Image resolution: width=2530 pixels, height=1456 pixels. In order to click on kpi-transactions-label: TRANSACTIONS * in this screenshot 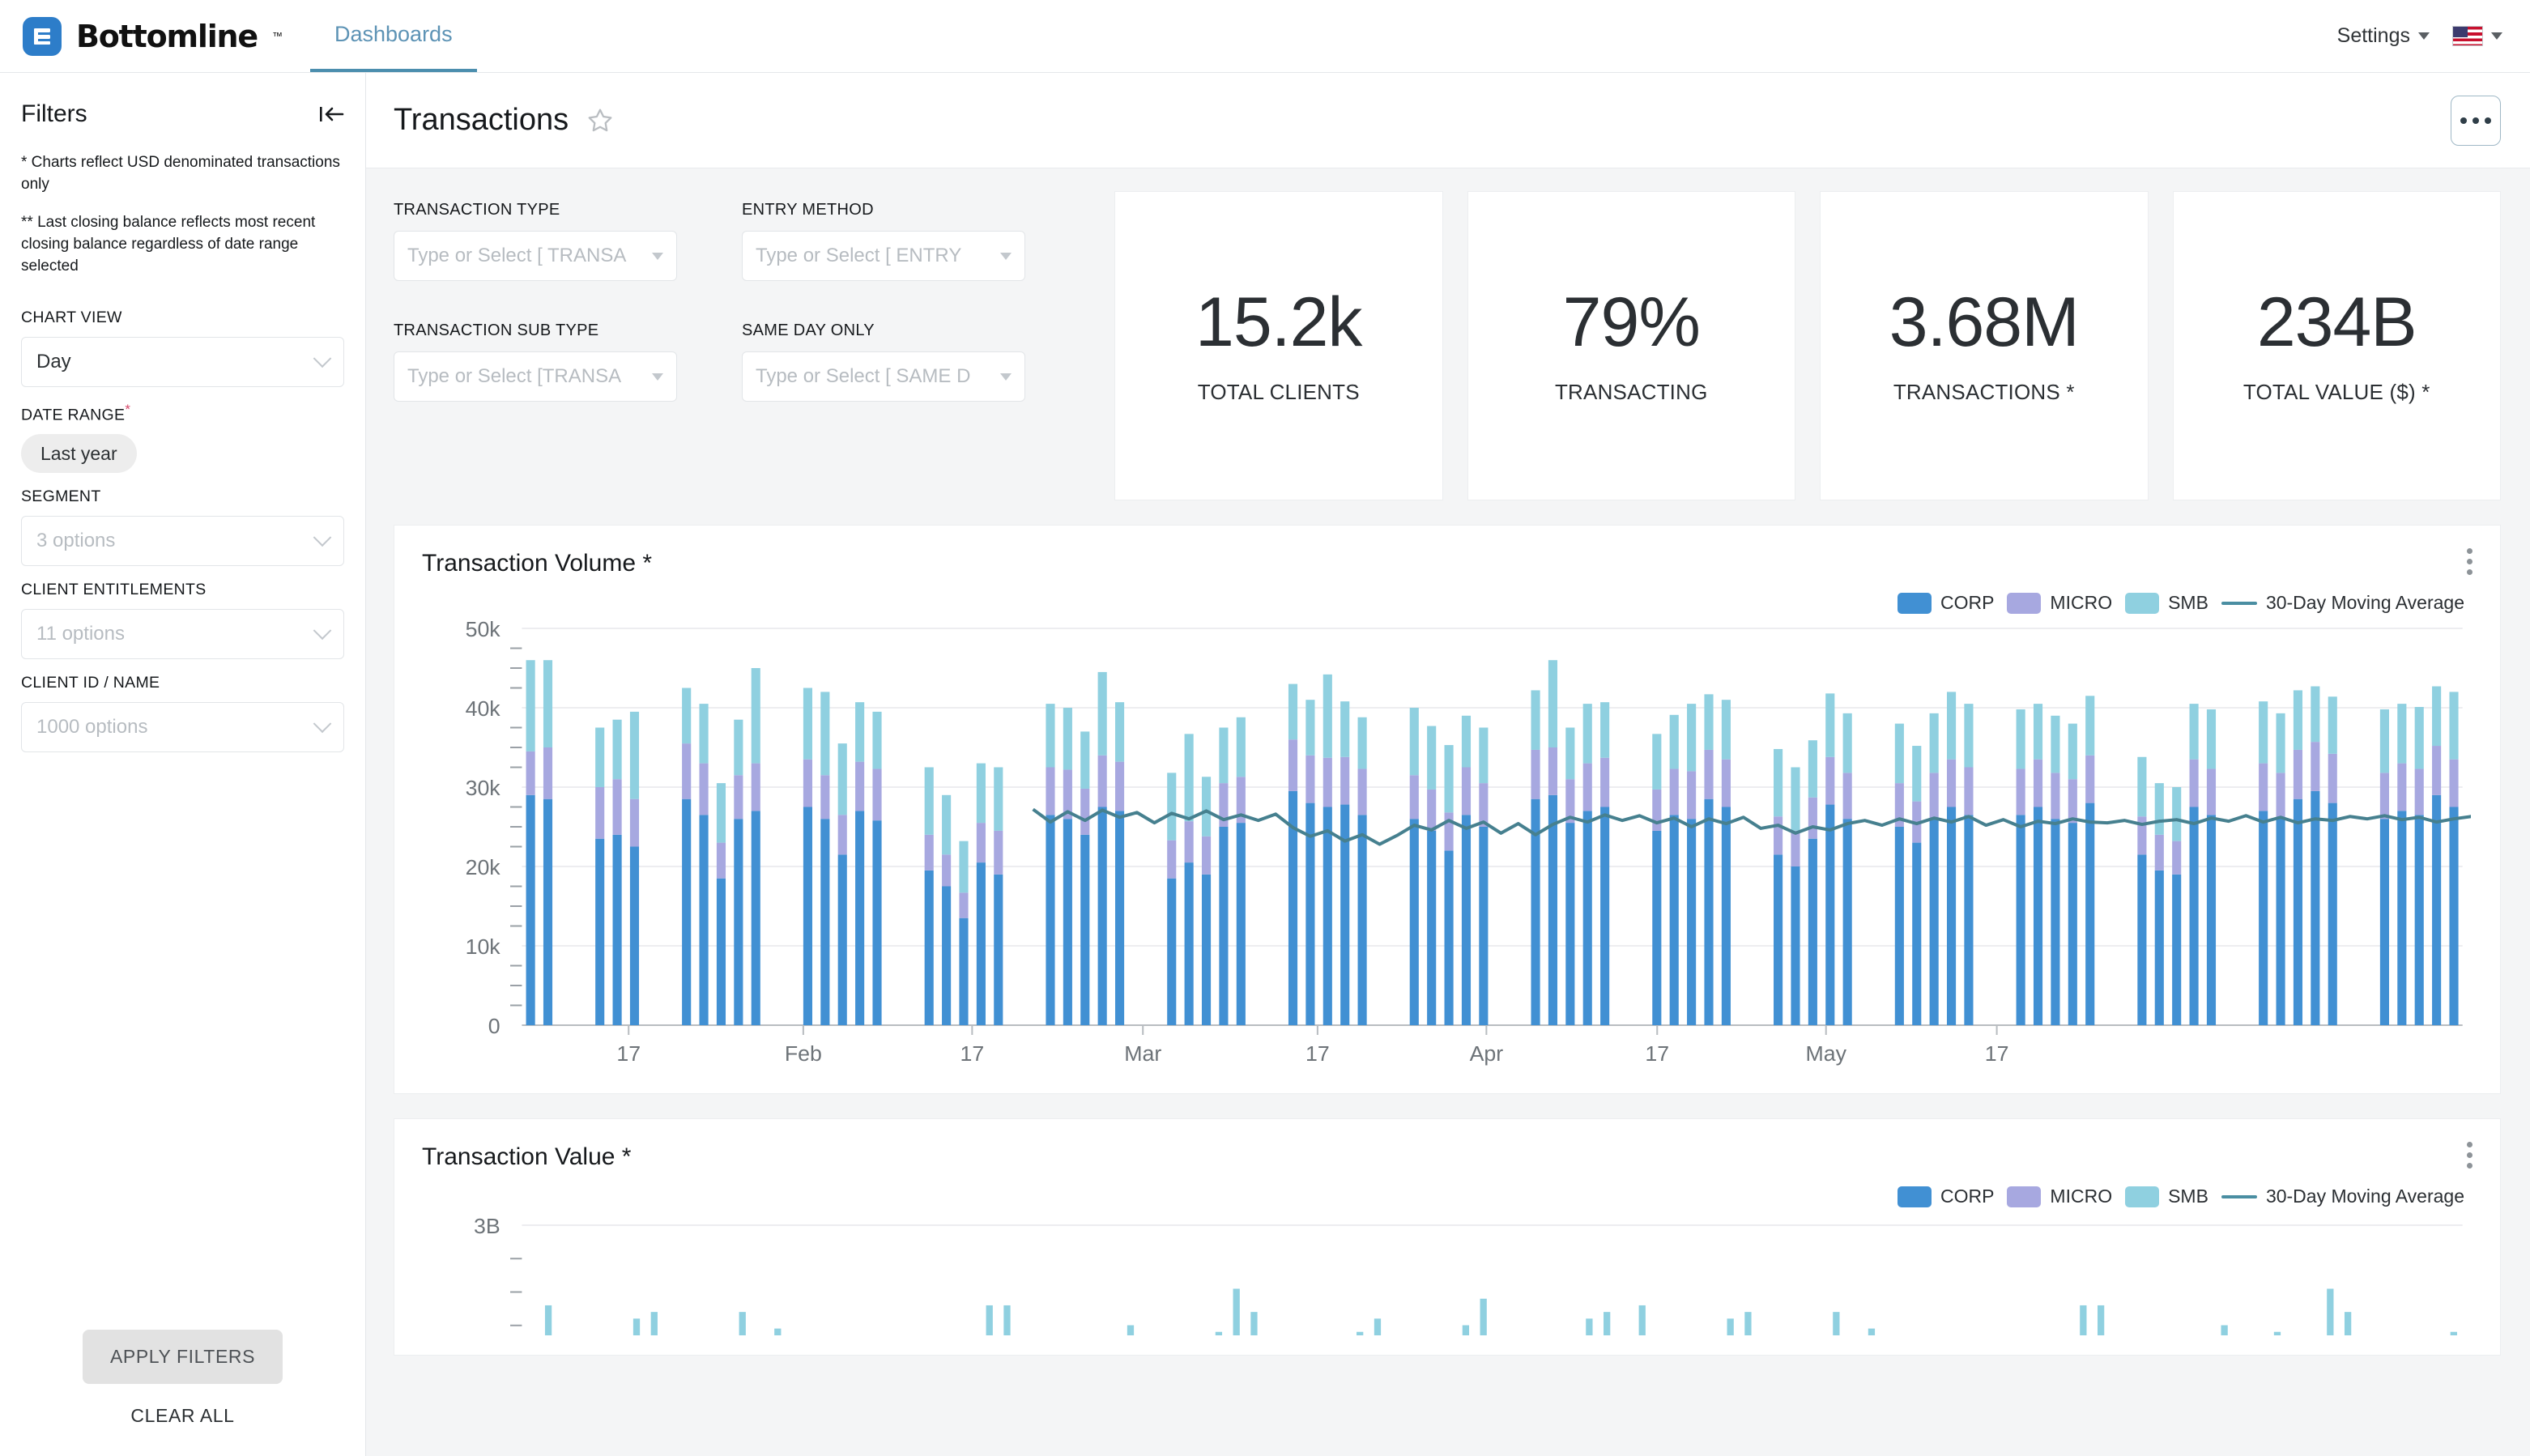, I will do `click(1984, 391)`.